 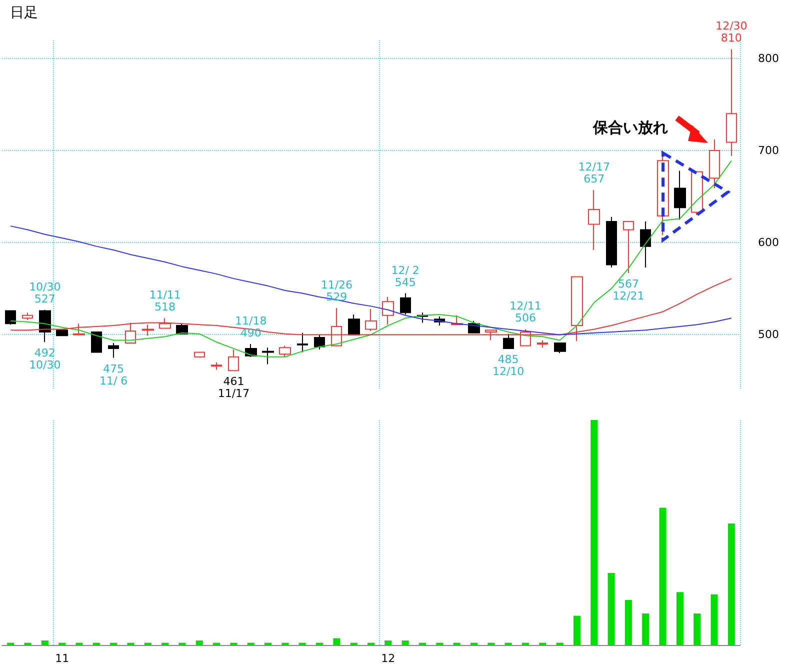 I want to click on chart-title: 日足, so click(x=24, y=13).